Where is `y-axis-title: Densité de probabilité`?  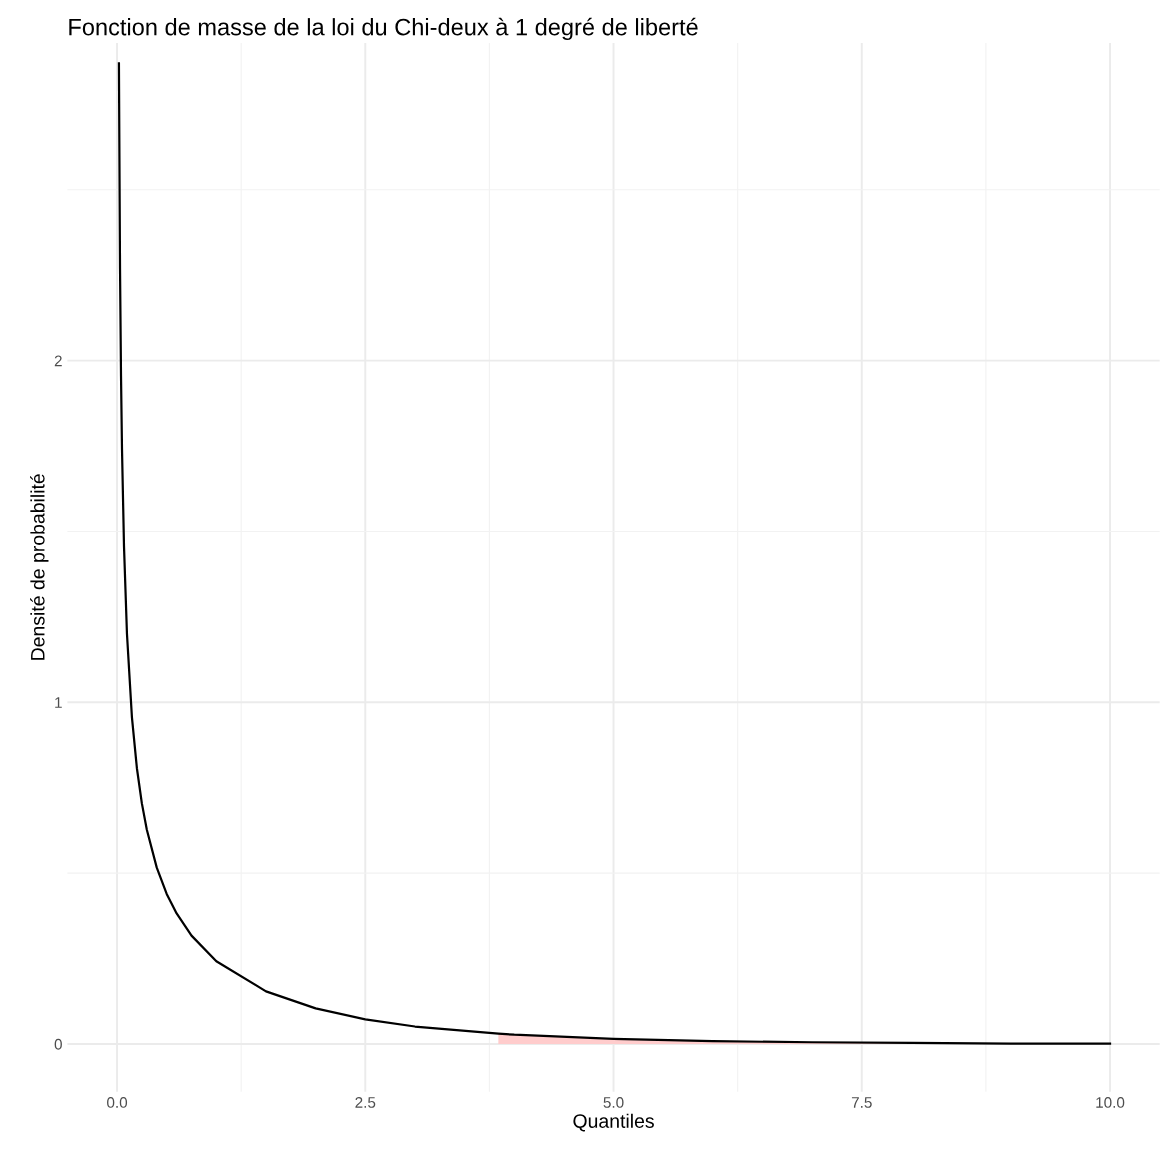
y-axis-title: Densité de probabilité is located at coordinates (39, 567).